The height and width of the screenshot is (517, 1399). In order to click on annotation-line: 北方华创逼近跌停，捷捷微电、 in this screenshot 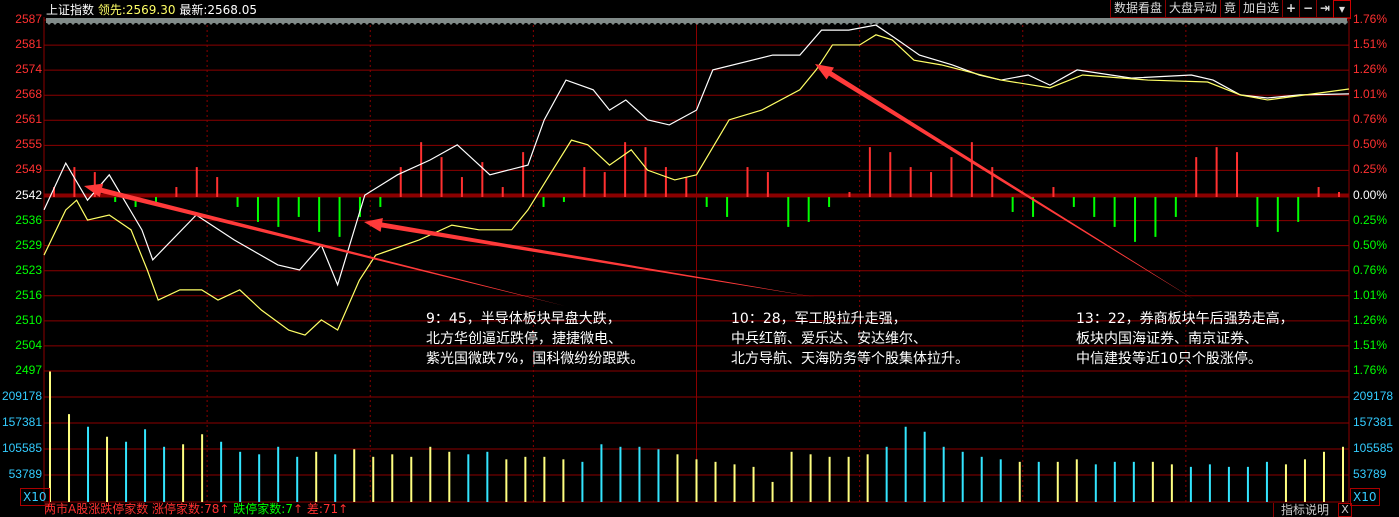, I will do `click(524, 339)`.